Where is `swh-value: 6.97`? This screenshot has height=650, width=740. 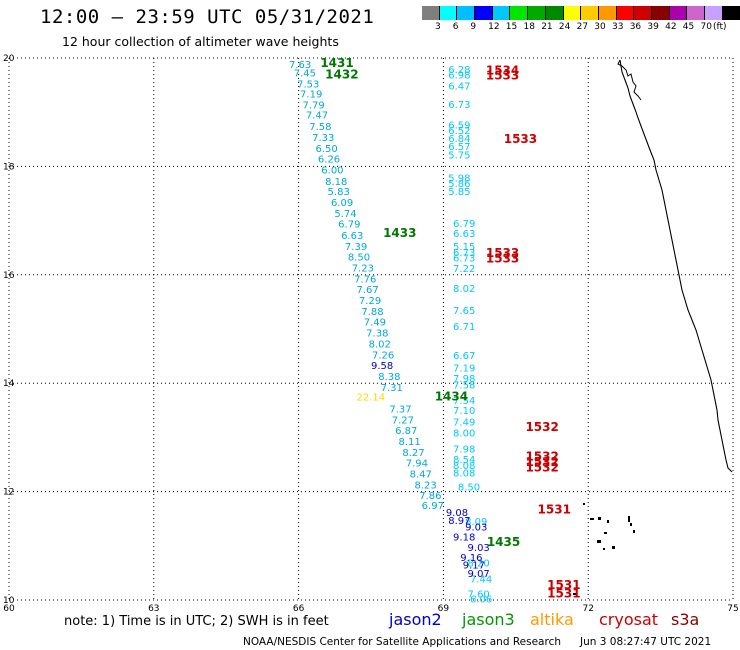
swh-value: 6.97 is located at coordinates (433, 506).